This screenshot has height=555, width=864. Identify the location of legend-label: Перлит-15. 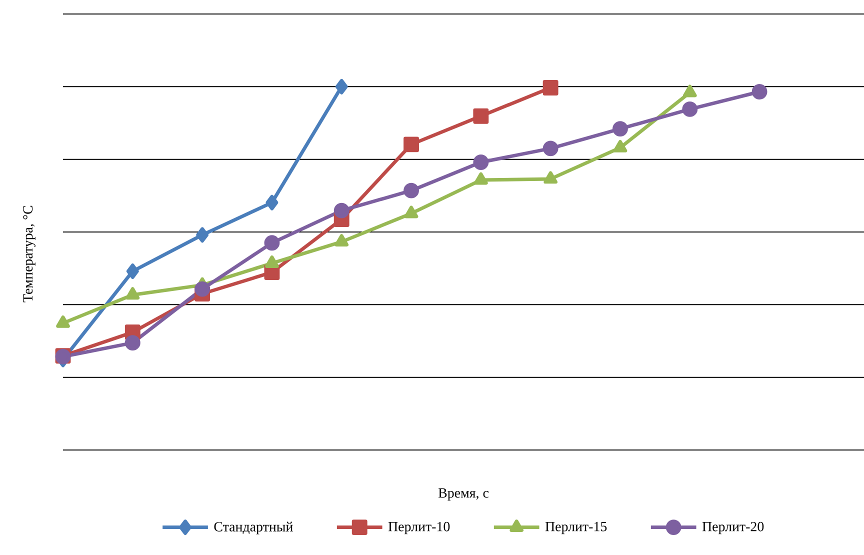
(576, 528).